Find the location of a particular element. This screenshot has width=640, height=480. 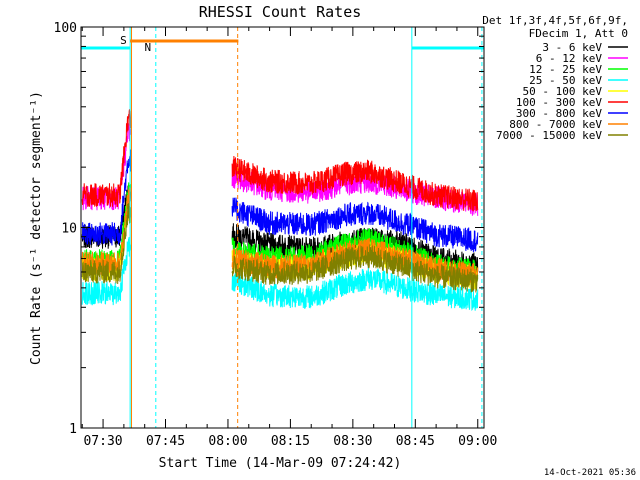

legend-entry-label: 100 - 300 keV is located at coordinates (559, 102).